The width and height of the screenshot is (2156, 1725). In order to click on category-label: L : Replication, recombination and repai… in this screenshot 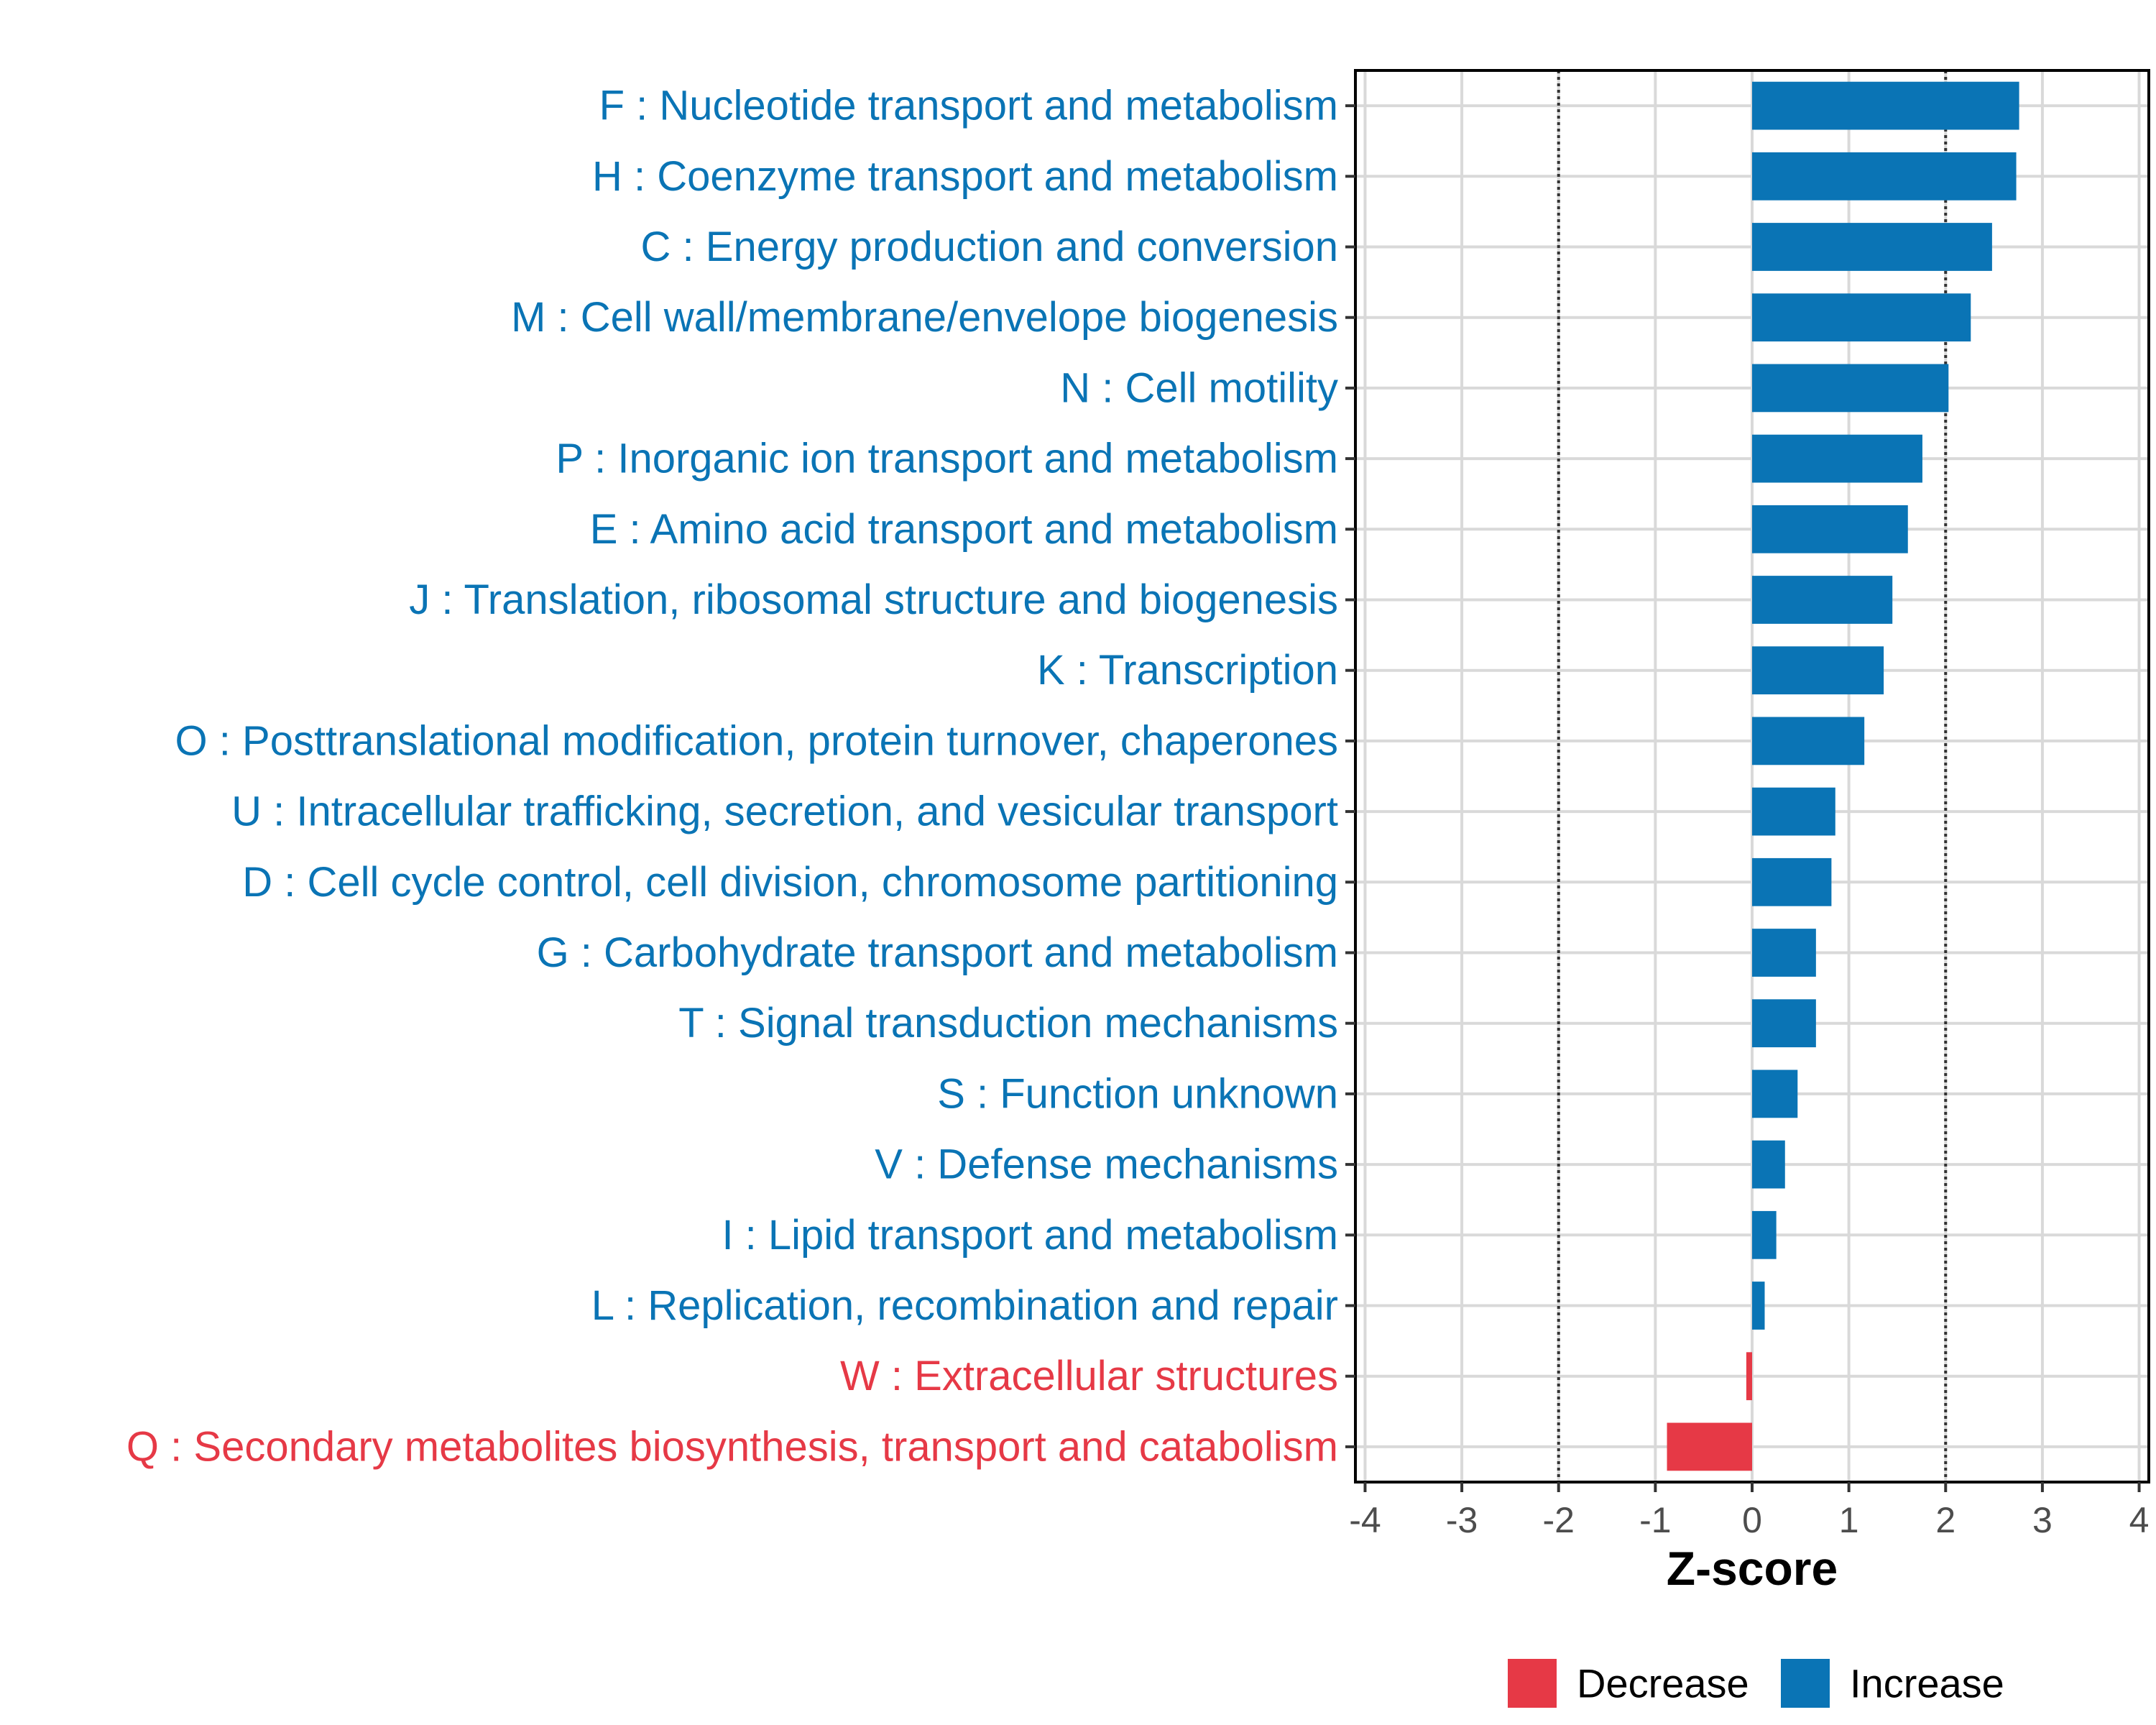, I will do `click(964, 1305)`.